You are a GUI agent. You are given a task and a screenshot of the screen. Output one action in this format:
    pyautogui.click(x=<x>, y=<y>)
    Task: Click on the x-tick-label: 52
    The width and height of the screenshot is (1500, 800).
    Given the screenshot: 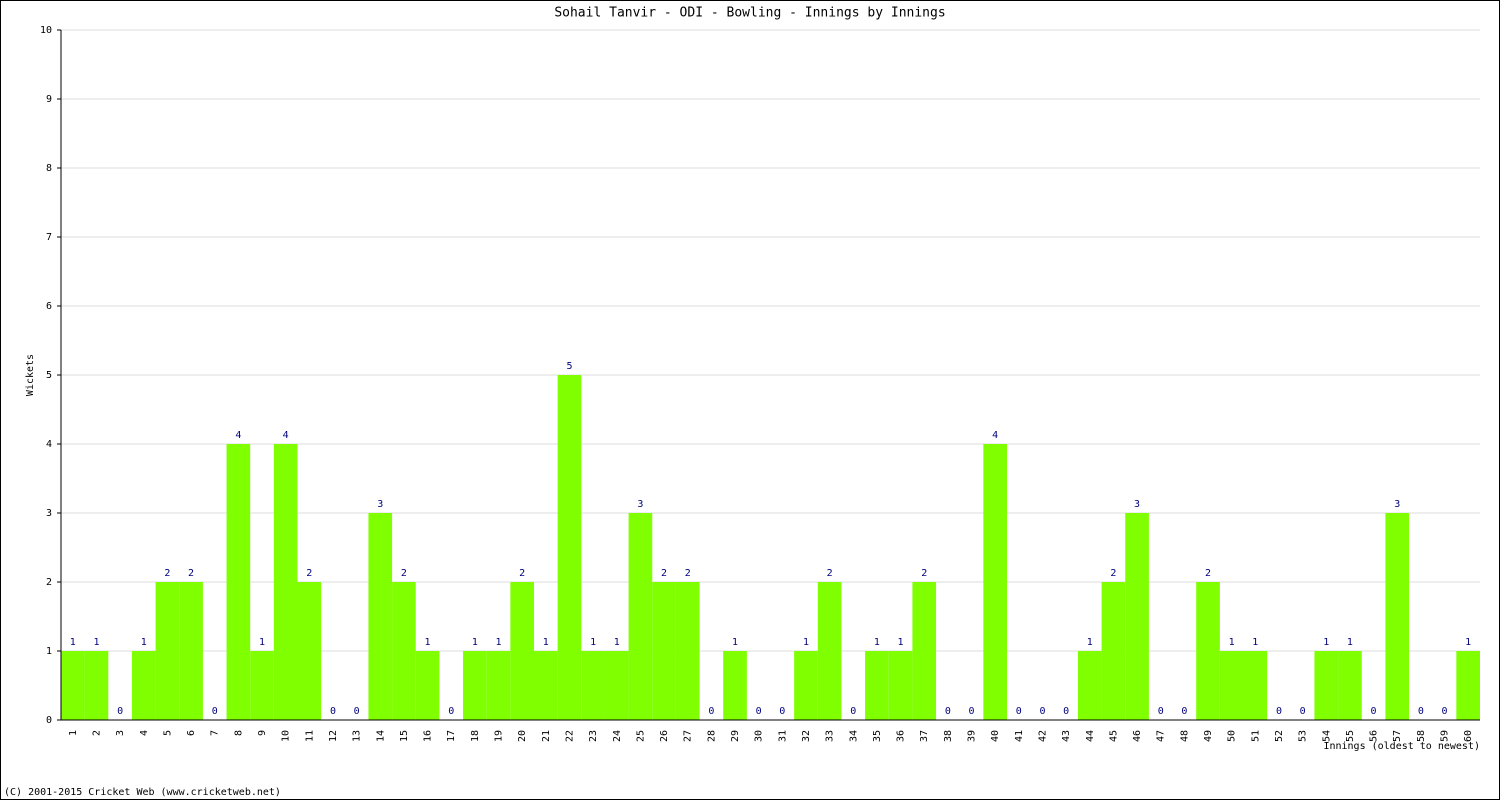 What is the action you would take?
    pyautogui.click(x=1279, y=736)
    